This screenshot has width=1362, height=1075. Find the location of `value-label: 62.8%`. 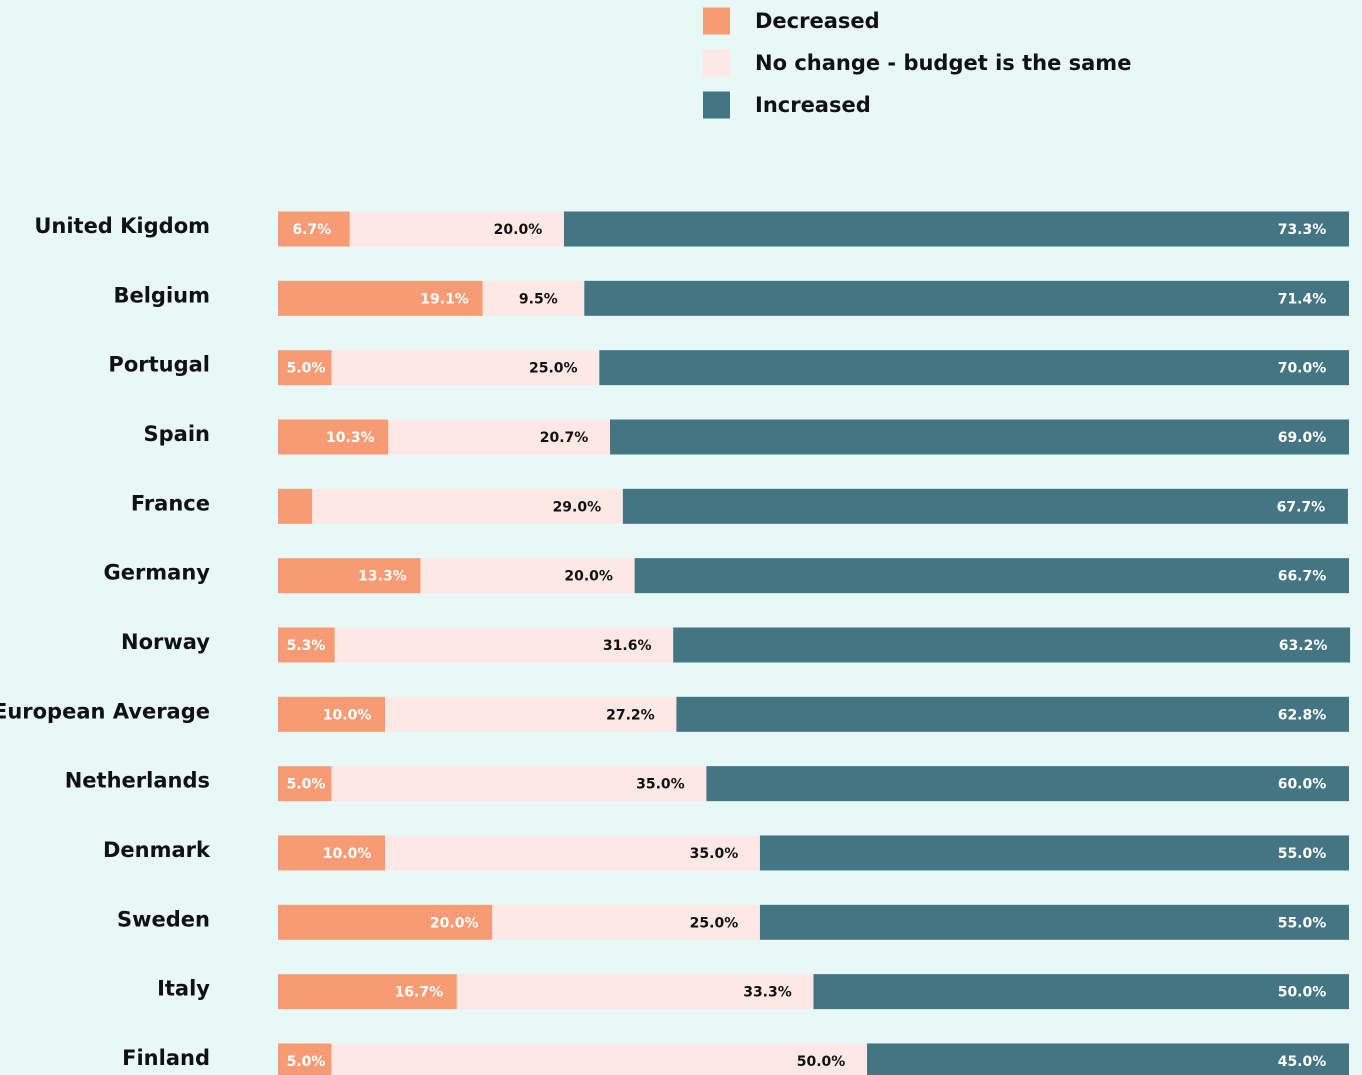

value-label: 62.8% is located at coordinates (1302, 715).